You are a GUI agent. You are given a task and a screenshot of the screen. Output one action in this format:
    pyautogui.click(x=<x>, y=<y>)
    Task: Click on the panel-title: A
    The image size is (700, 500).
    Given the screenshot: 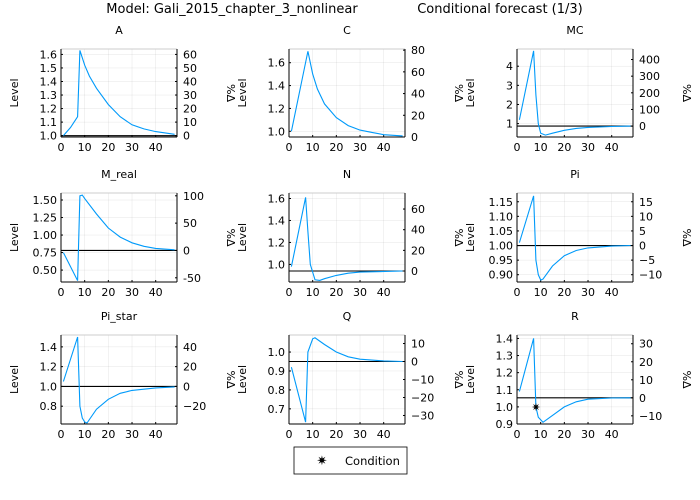 What is the action you would take?
    pyautogui.click(x=119, y=30)
    